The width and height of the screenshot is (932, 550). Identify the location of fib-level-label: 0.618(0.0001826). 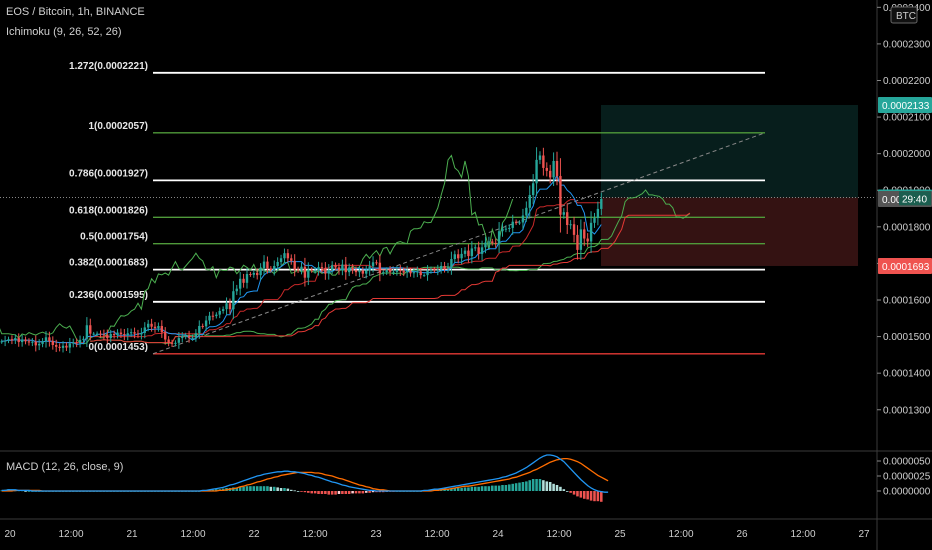
(108, 210).